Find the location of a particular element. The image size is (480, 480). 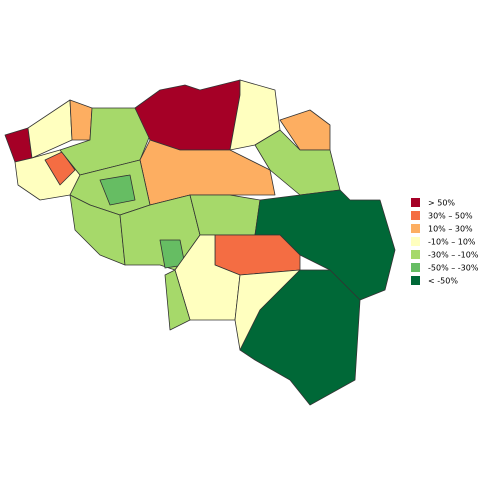

legend-label: > 50% is located at coordinates (441, 203).